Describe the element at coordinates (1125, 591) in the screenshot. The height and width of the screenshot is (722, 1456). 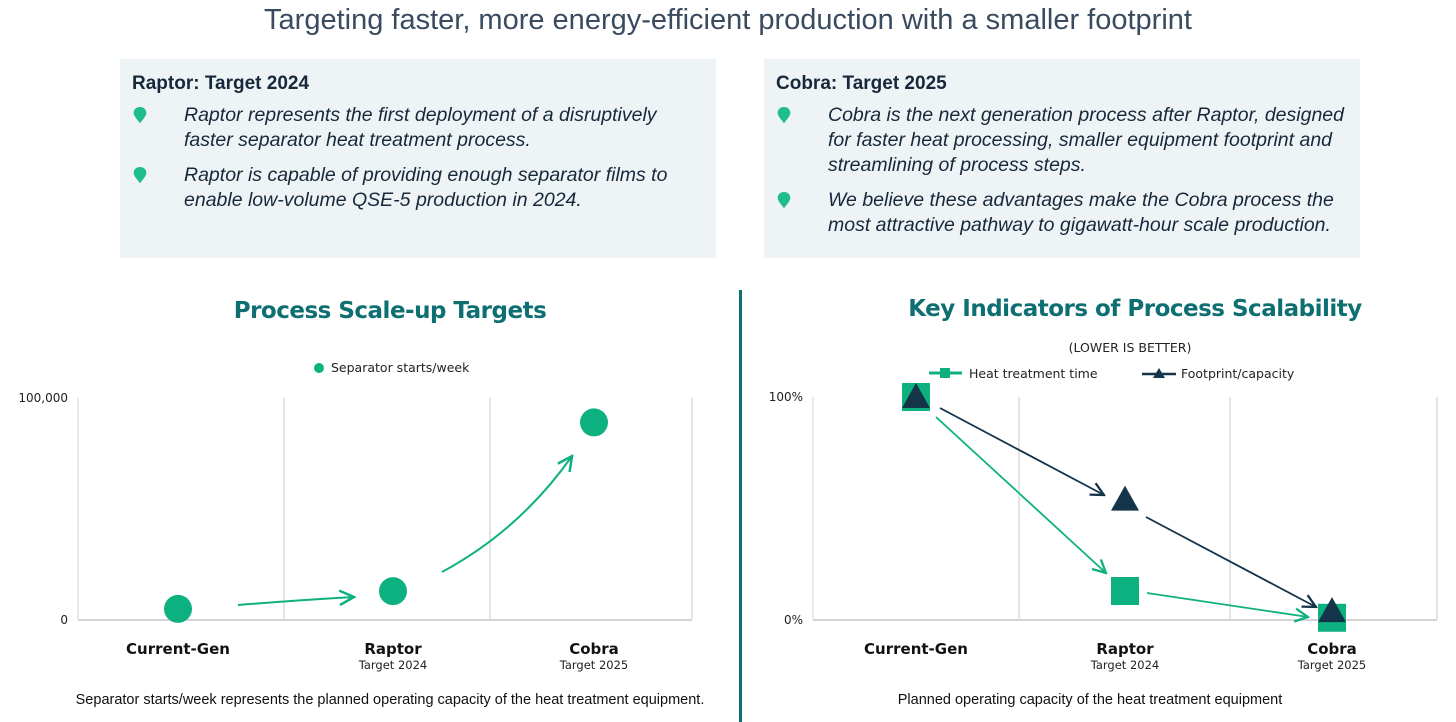
I see `data-point-square` at that location.